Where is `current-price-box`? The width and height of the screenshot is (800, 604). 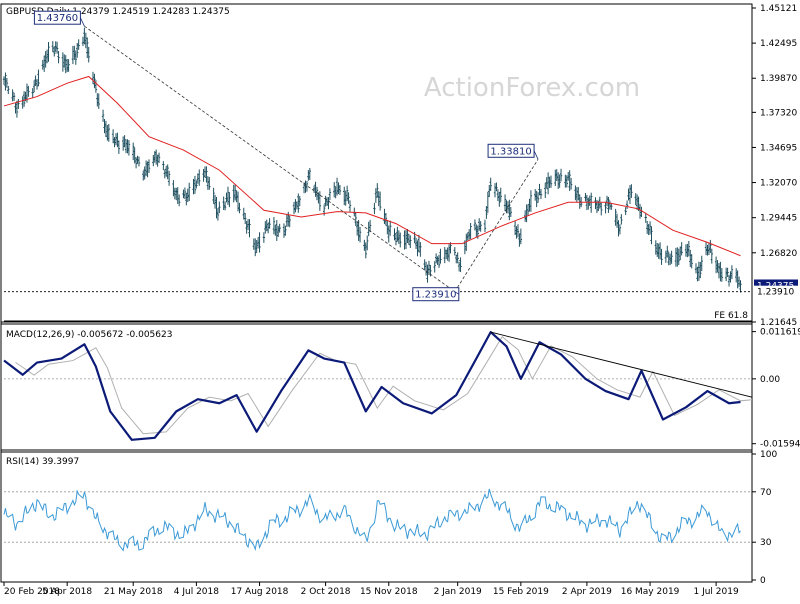 current-price-box is located at coordinates (776, 285).